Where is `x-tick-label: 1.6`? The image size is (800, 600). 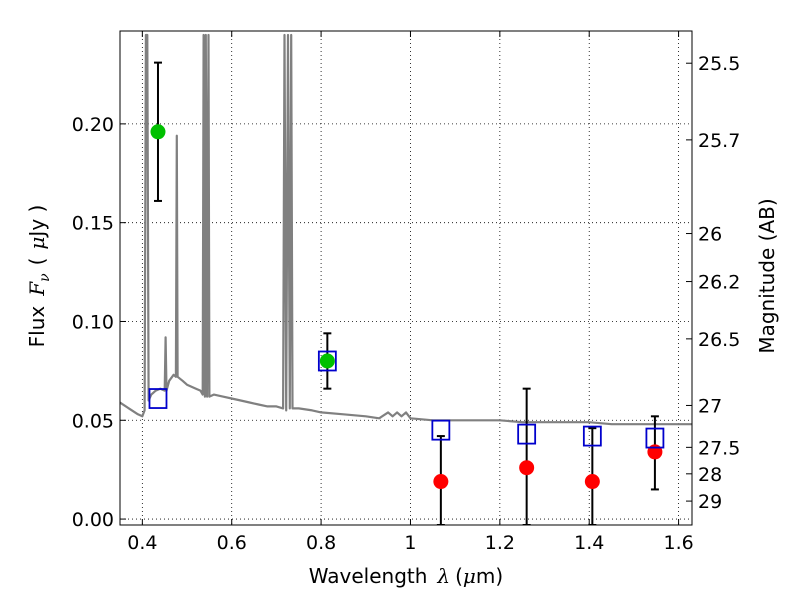
x-tick-label: 1.6 is located at coordinates (678, 543).